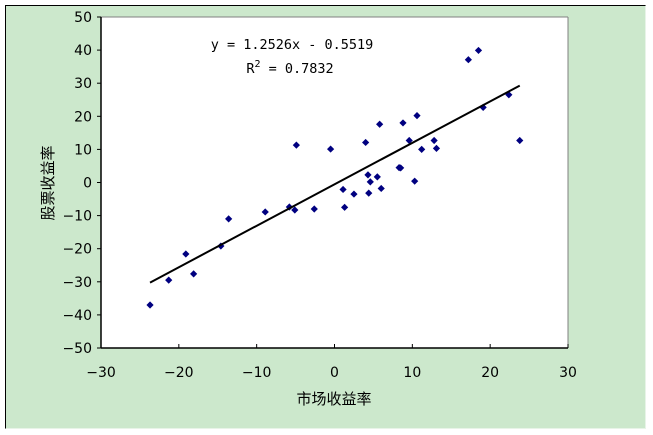 Image resolution: width=653 pixels, height=435 pixels. Describe the element at coordinates (77, 283) in the screenshot. I see `y-tick-label: −30` at that location.